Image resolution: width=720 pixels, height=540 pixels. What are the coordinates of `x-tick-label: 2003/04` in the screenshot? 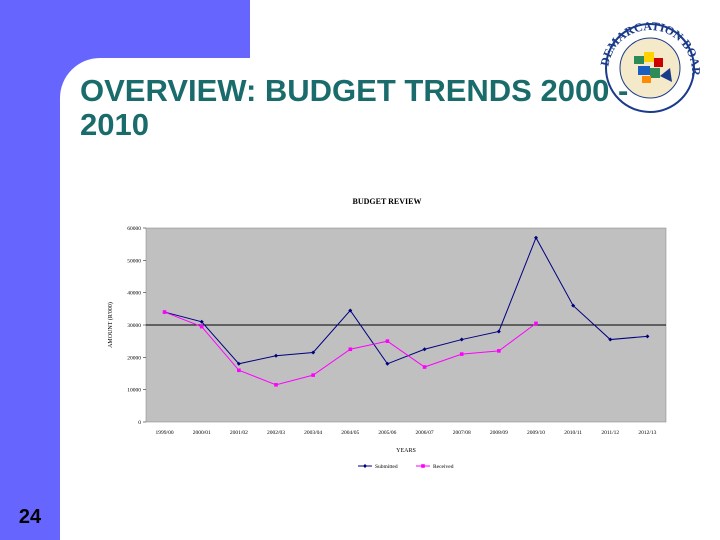 It's located at (313, 433).